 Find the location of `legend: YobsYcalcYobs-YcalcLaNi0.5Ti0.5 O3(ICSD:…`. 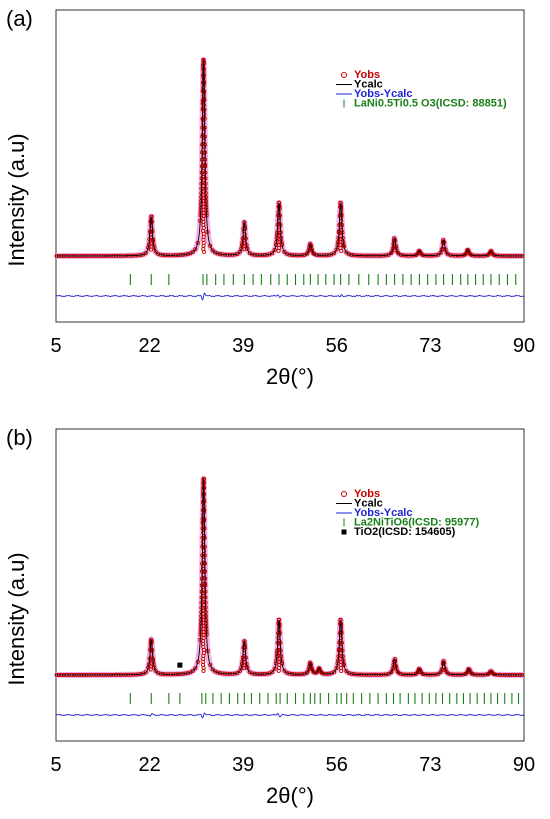

legend: YobsYcalcYobs-YcalcLaNi0.5Ti0.5 O3(ICSD:… is located at coordinates (421, 89).